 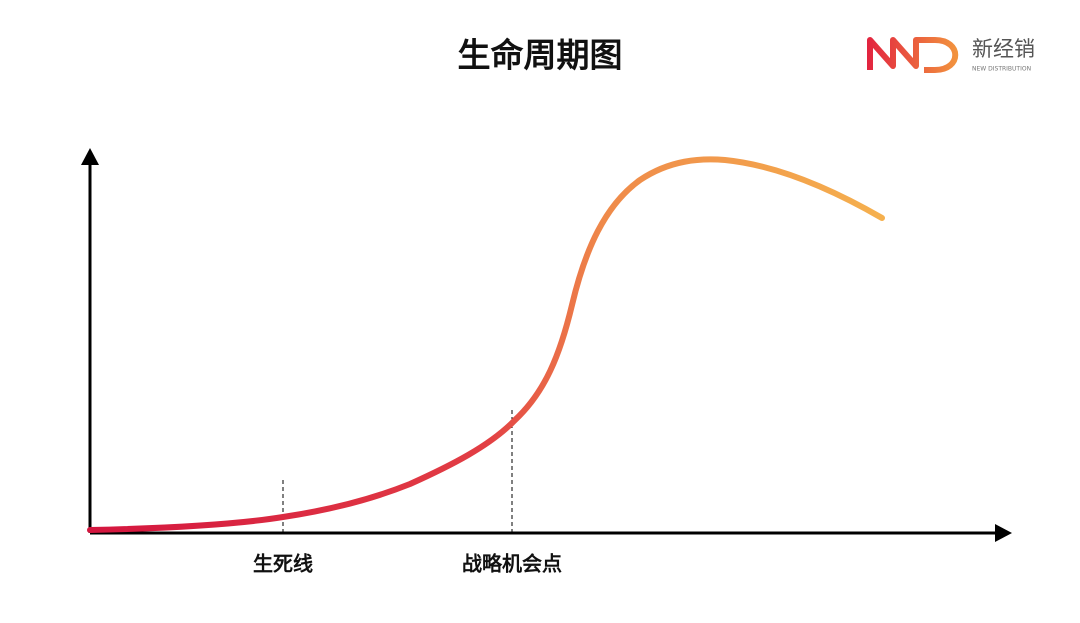 I want to click on logo-name: 新经销, so click(x=1003, y=49).